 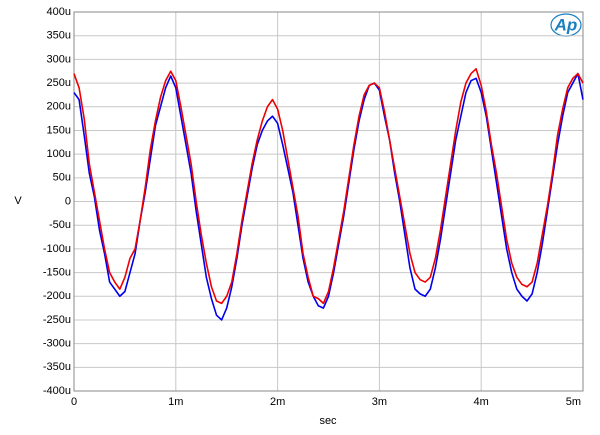 I want to click on x-tick-label: 5m, so click(x=573, y=402).